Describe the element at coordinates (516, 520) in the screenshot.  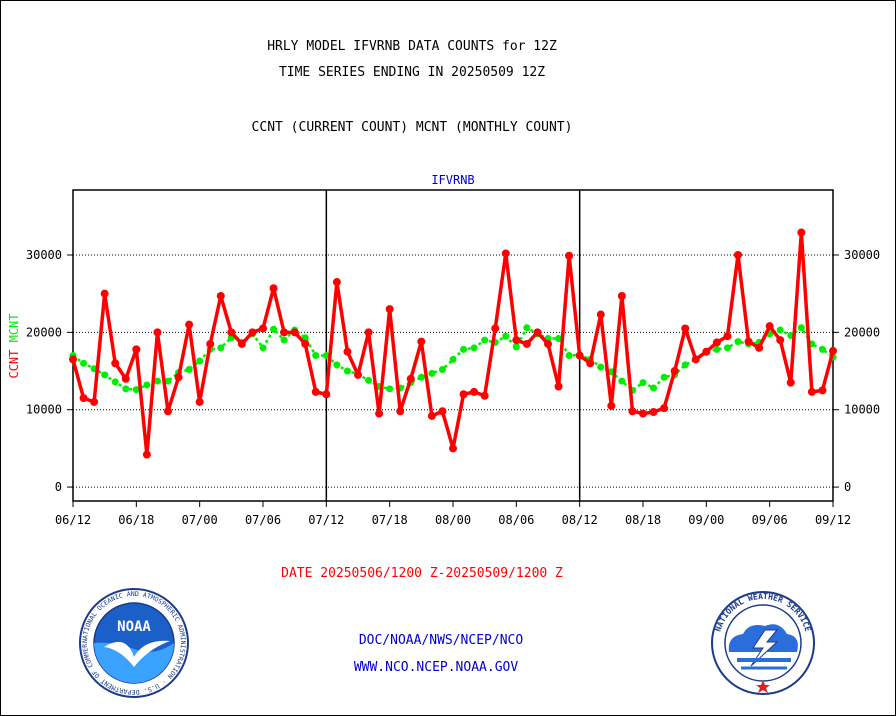
I see `x-tick-label-7: 08/06` at that location.